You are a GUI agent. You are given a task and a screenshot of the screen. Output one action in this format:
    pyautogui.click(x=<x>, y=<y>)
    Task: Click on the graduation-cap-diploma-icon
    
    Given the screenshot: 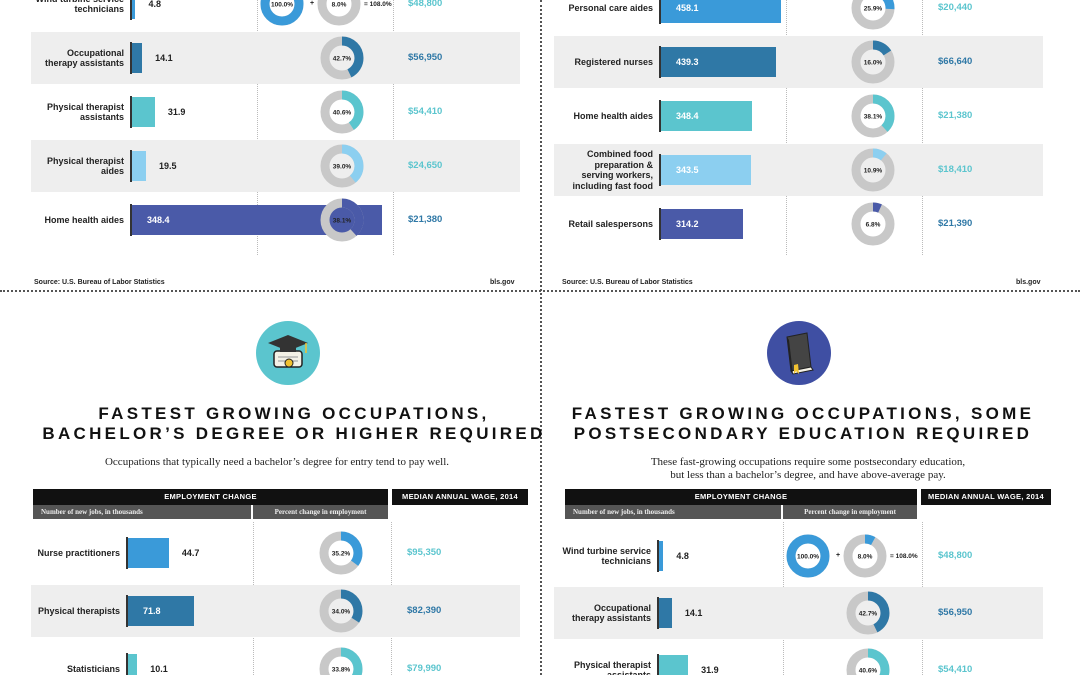 What is the action you would take?
    pyautogui.click(x=288, y=353)
    